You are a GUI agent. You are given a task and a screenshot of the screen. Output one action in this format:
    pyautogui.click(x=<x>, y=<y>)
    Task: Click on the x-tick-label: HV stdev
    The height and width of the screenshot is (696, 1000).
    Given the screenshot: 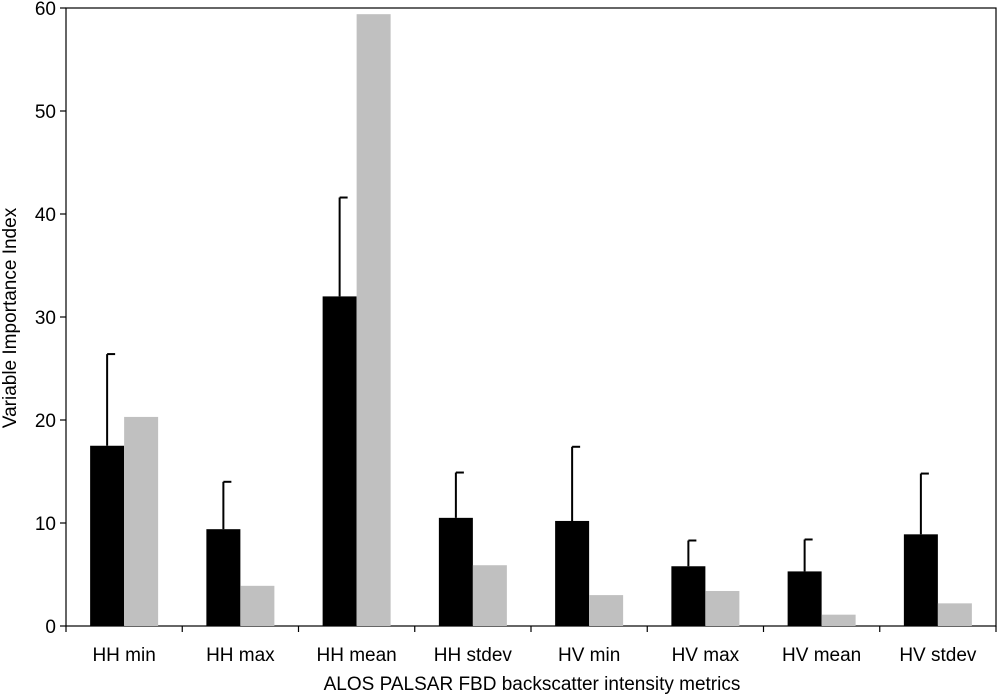 What is the action you would take?
    pyautogui.click(x=938, y=655)
    